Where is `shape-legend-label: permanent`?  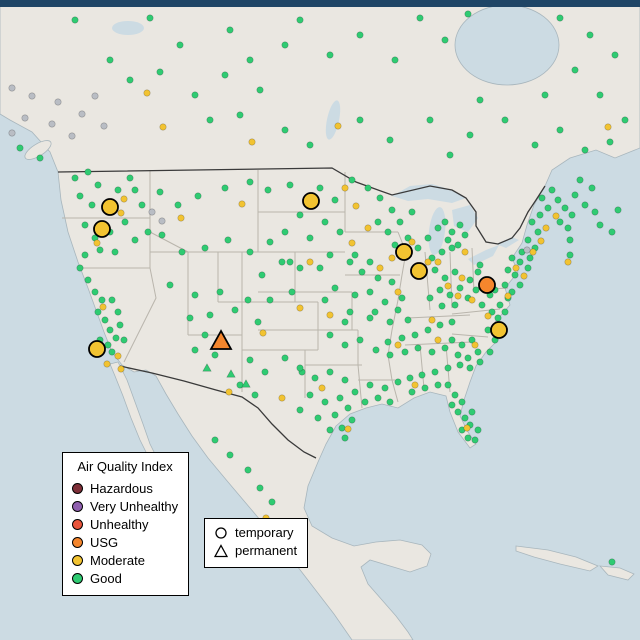
shape-legend-label: permanent is located at coordinates (266, 551).